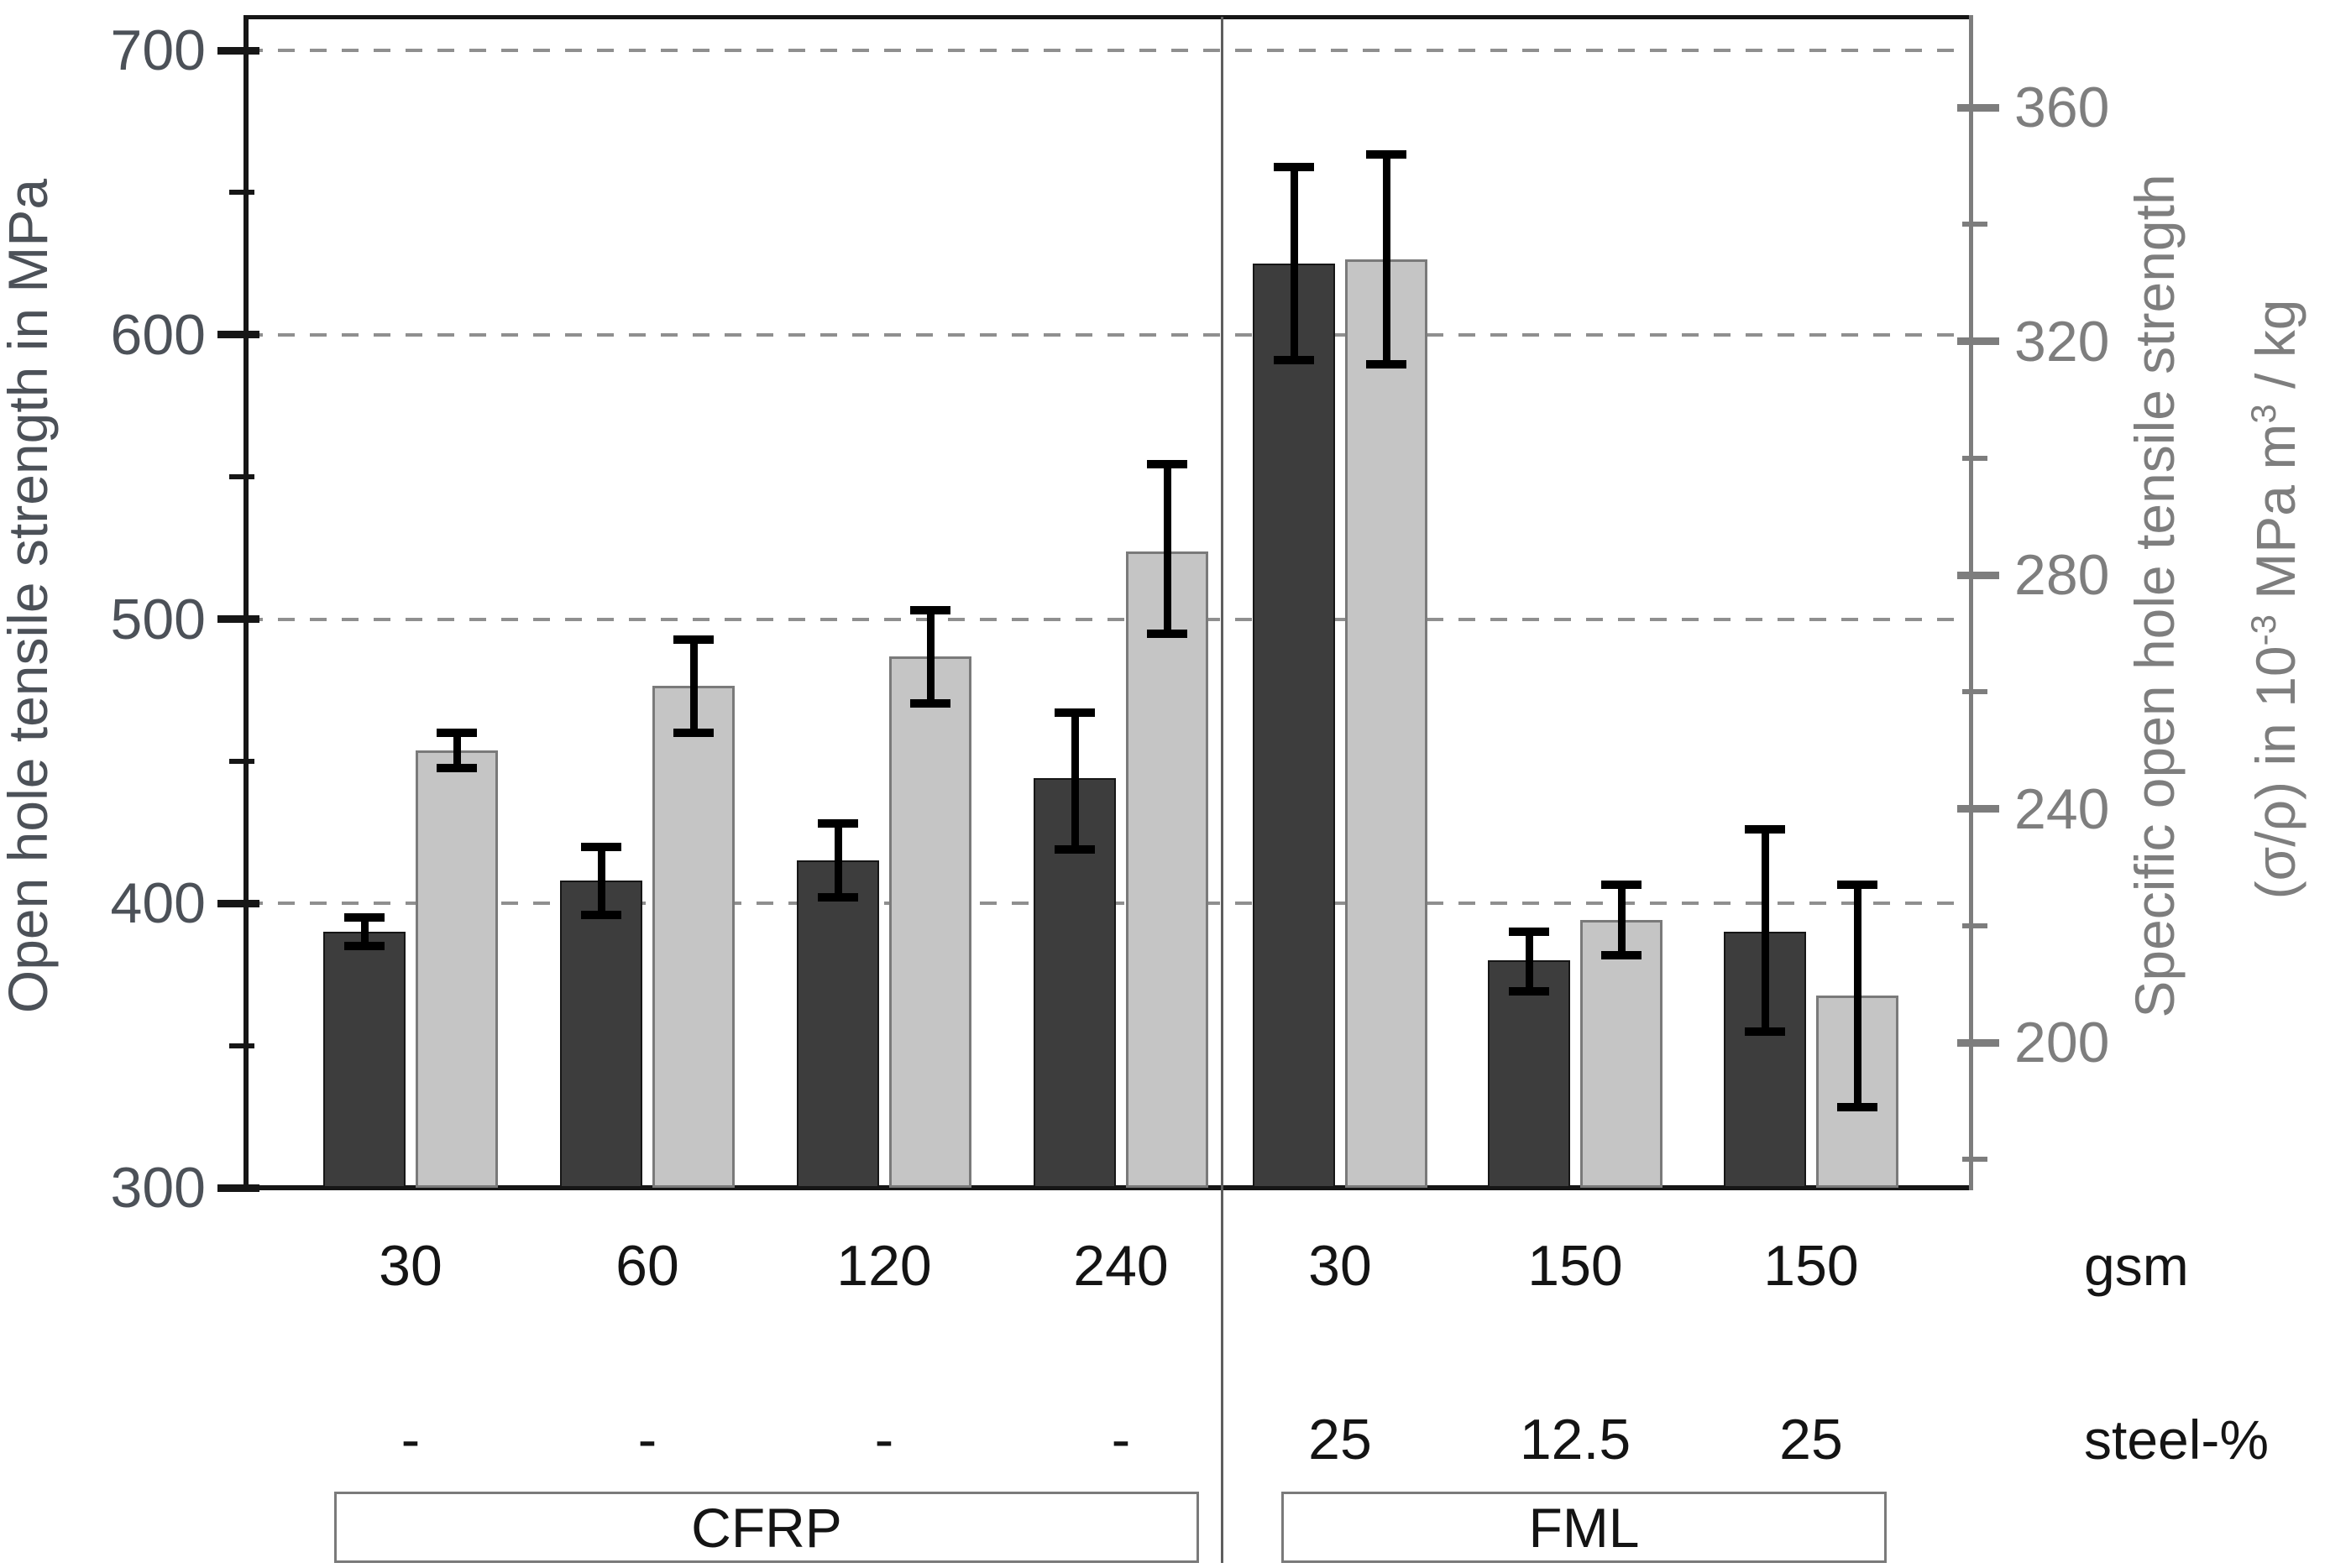 The width and height of the screenshot is (2351, 1568). I want to click on x-label-steel-2: -, so click(884, 1439).